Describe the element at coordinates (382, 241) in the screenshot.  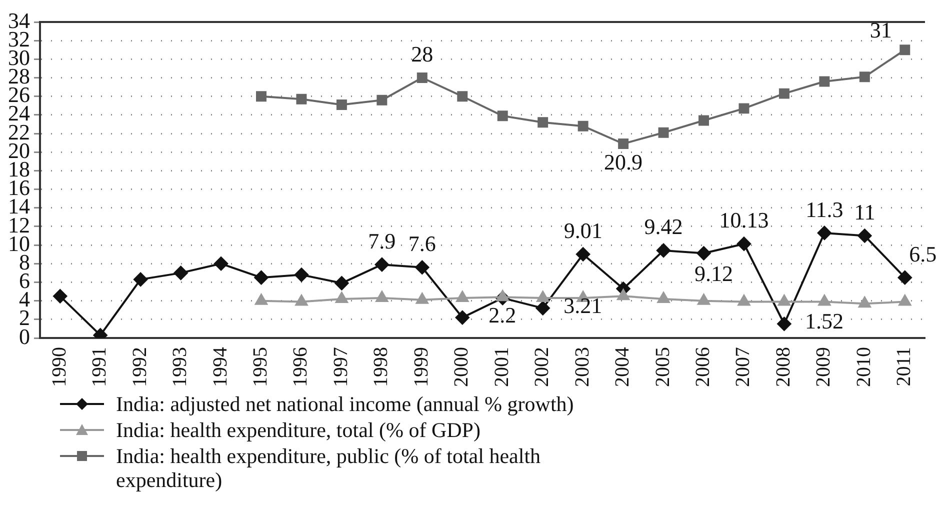
I see `data-label: 7.9` at that location.